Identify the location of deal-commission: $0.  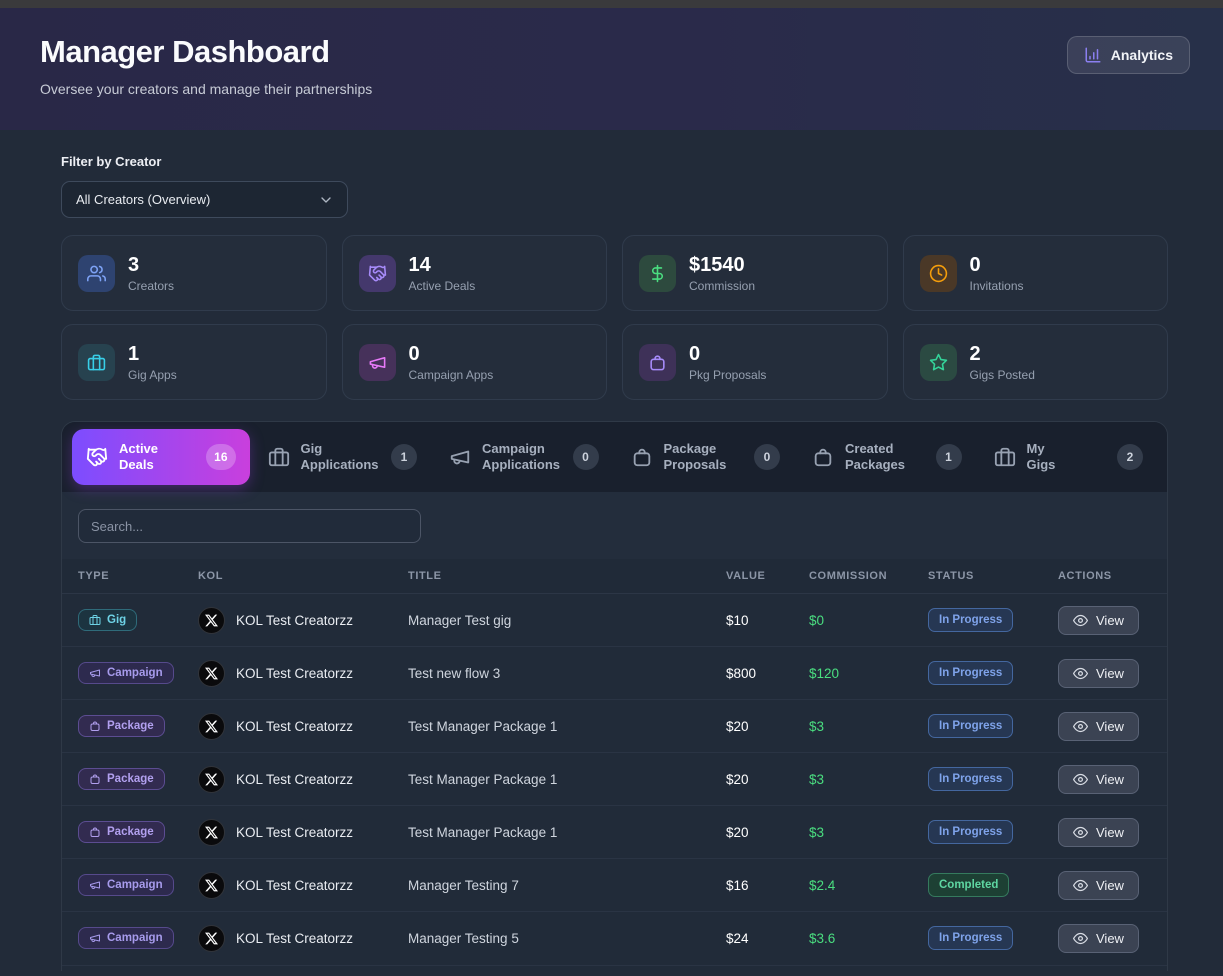
(860, 620).